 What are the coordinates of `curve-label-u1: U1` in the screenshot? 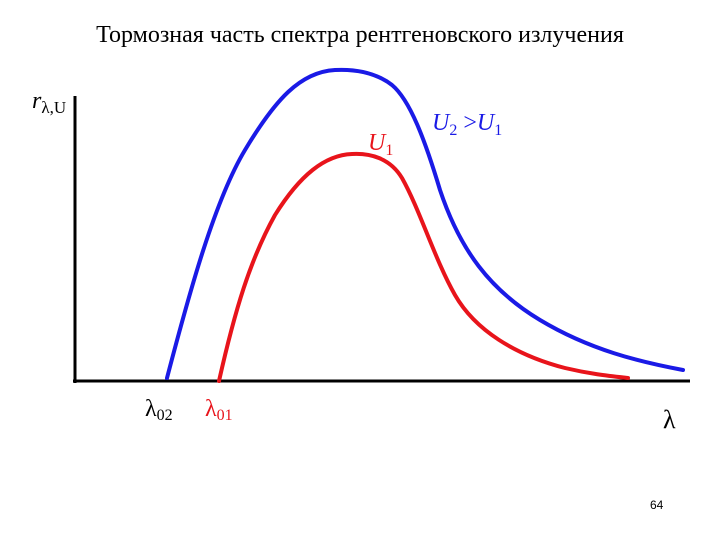 It's located at (380, 144).